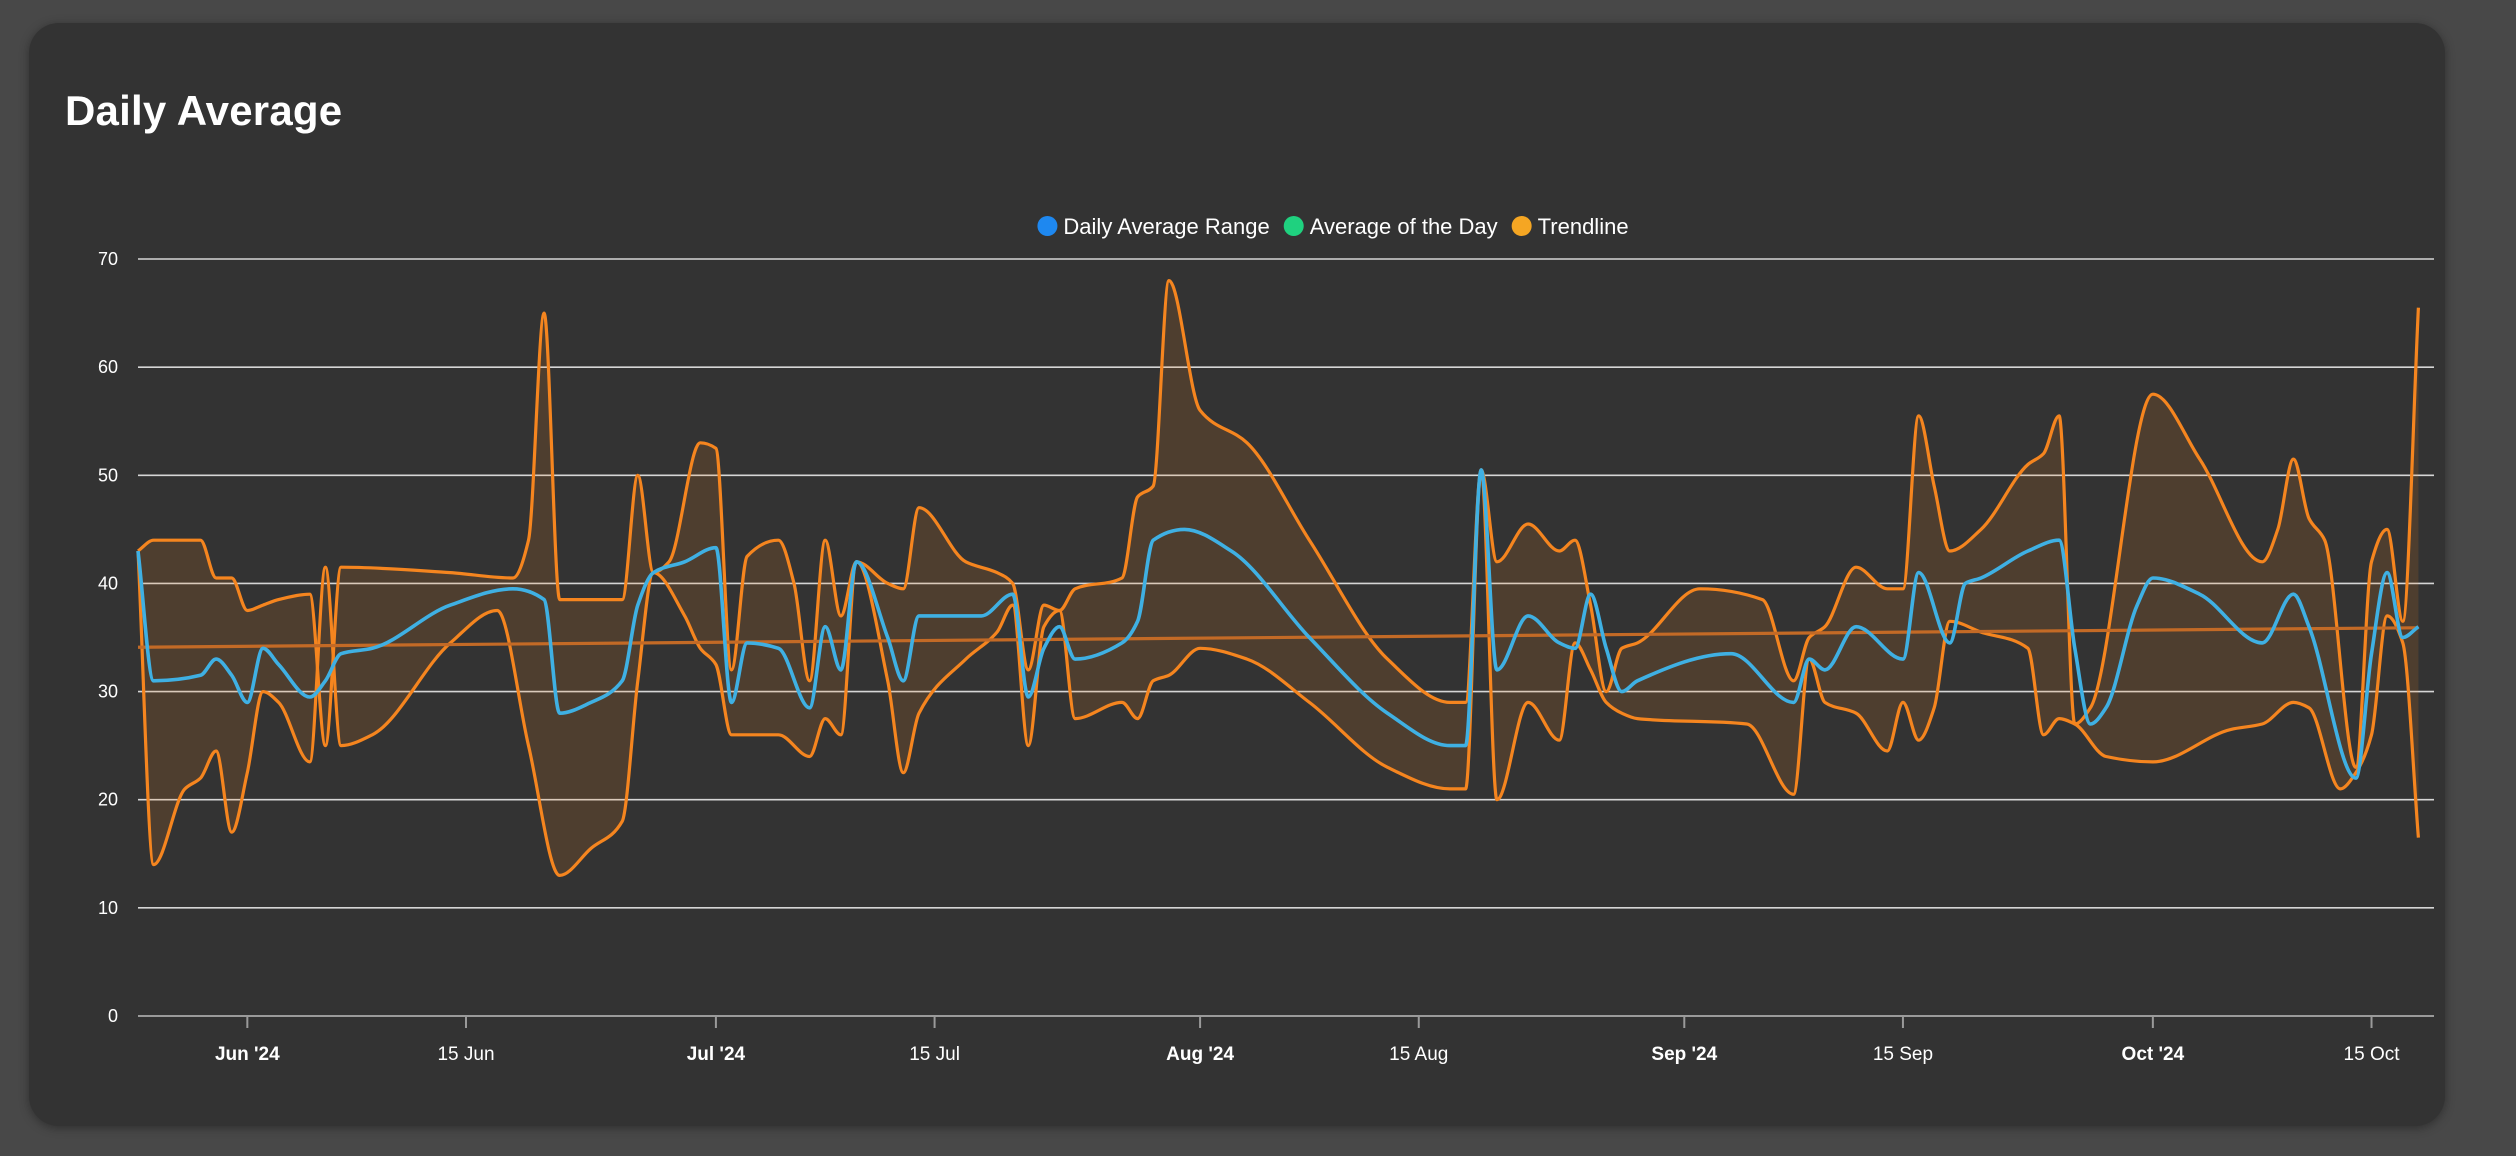  What do you see at coordinates (1684, 1054) in the screenshot?
I see `x-tick-label: Sep '24` at bounding box center [1684, 1054].